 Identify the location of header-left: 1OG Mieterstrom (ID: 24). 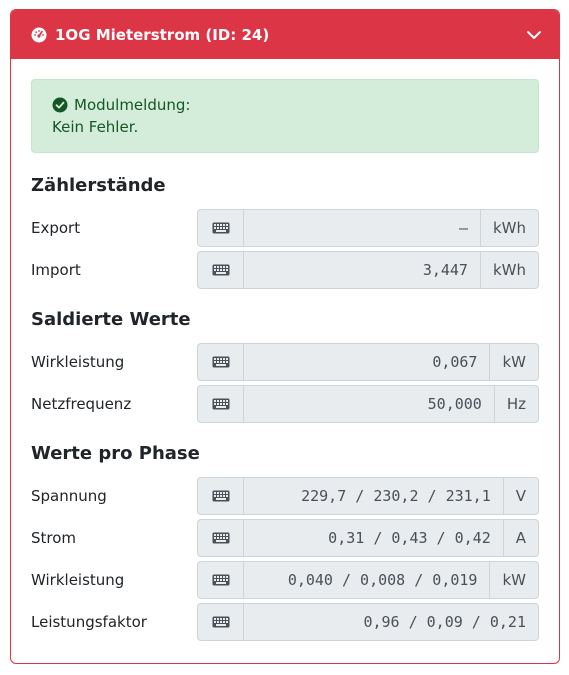
(150, 35).